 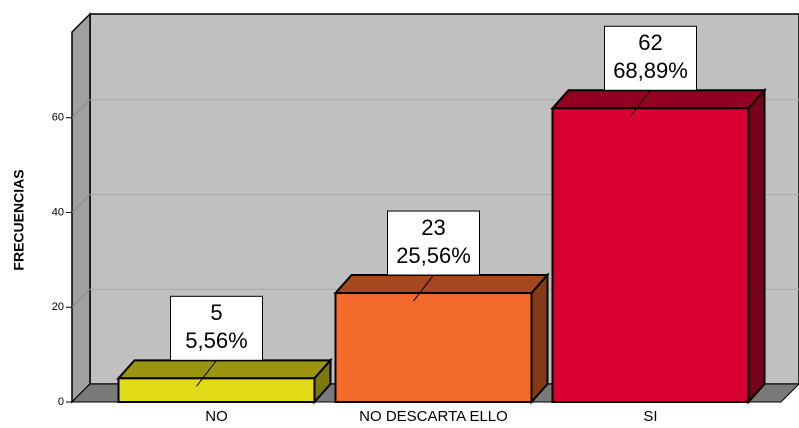 I want to click on data-label: 62, so click(x=650, y=42).